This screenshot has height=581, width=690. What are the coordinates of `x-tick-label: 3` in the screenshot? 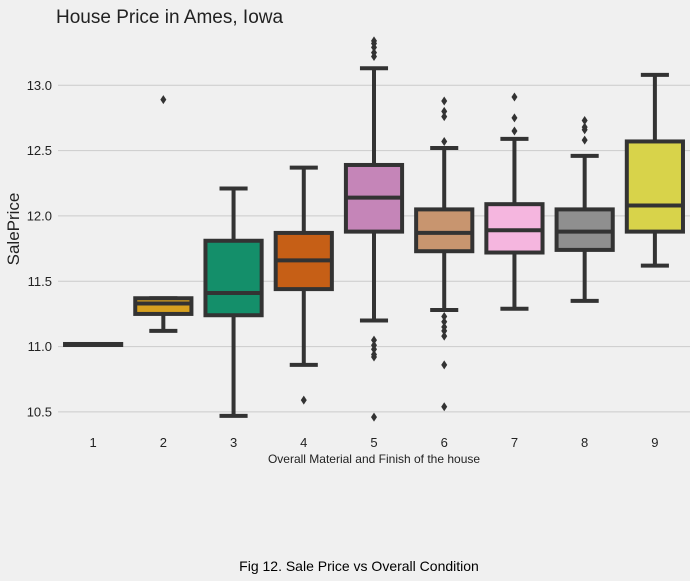 It's located at (233, 442).